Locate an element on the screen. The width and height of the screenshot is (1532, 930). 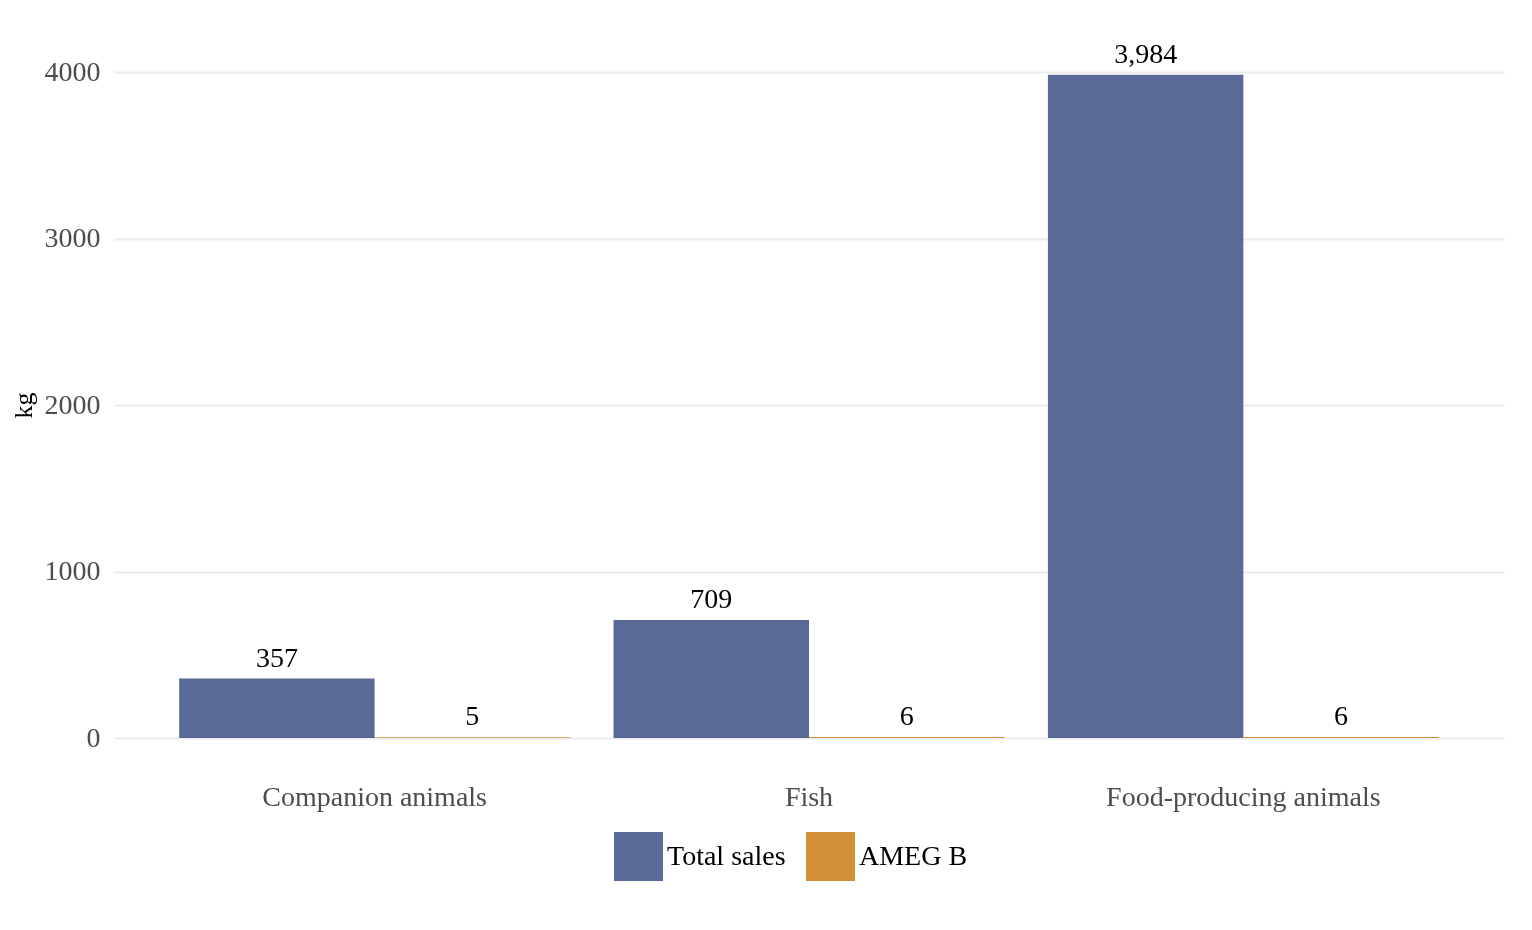
y-tick-label: 4000 is located at coordinates (72, 71).